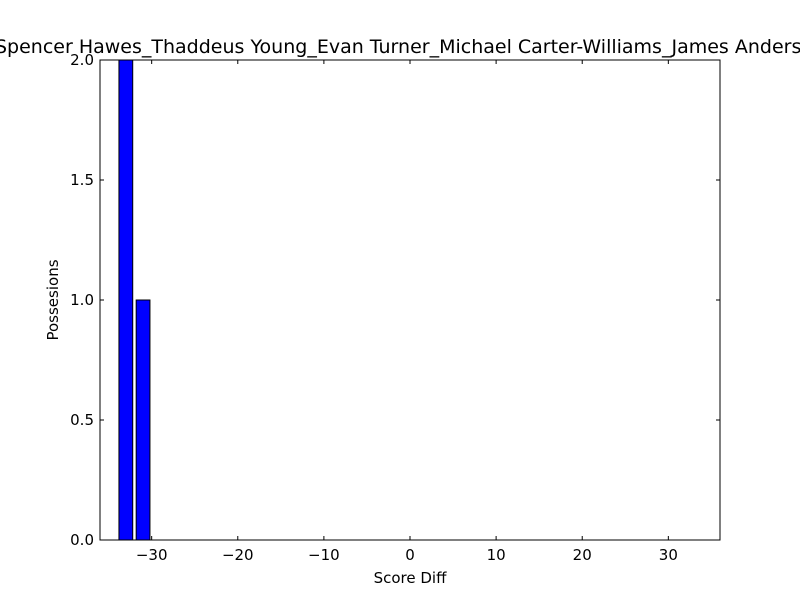 The width and height of the screenshot is (800, 600). Describe the element at coordinates (82, 60) in the screenshot. I see `y-tick-label: 2.0` at that location.